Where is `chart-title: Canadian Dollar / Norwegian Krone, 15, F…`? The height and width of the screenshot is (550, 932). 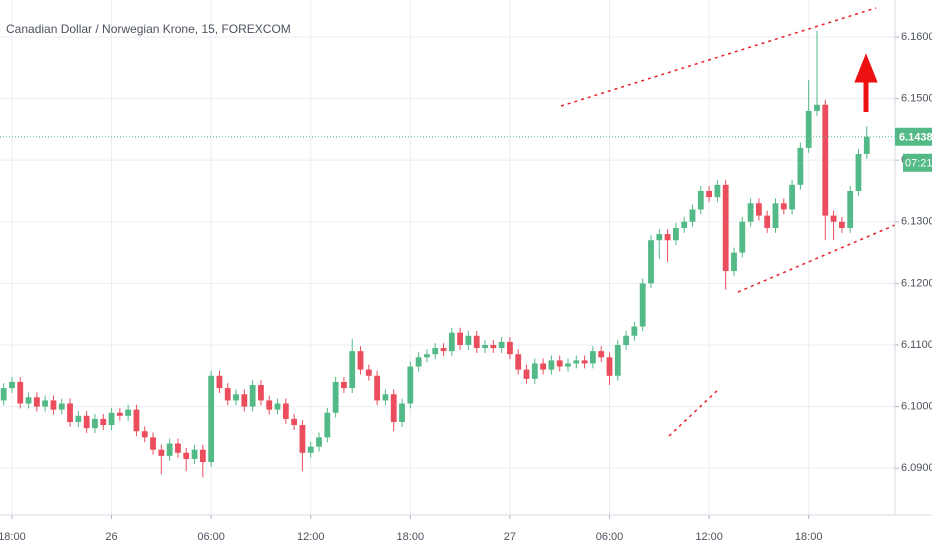 chart-title: Canadian Dollar / Norwegian Krone, 15, F… is located at coordinates (148, 29).